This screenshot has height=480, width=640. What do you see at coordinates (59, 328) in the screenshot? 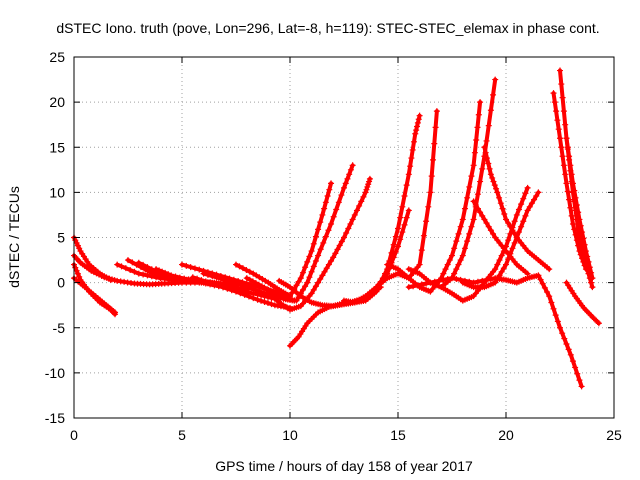
I see `y-tick-label: -5` at bounding box center [59, 328].